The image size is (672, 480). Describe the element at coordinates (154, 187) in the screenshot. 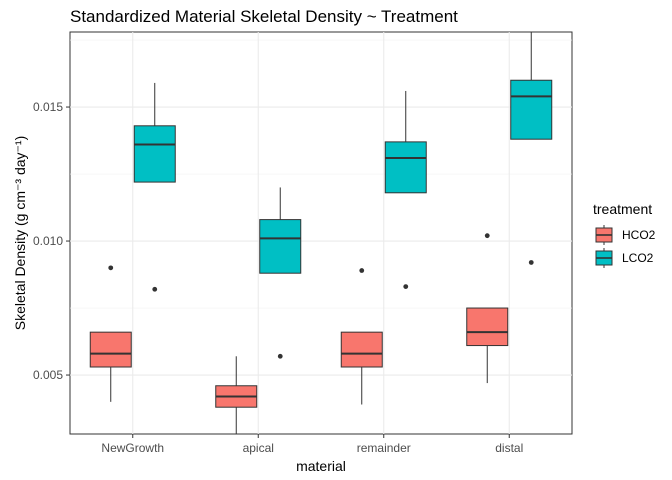

I see `boxplot-LCO2-NewGrowth` at that location.